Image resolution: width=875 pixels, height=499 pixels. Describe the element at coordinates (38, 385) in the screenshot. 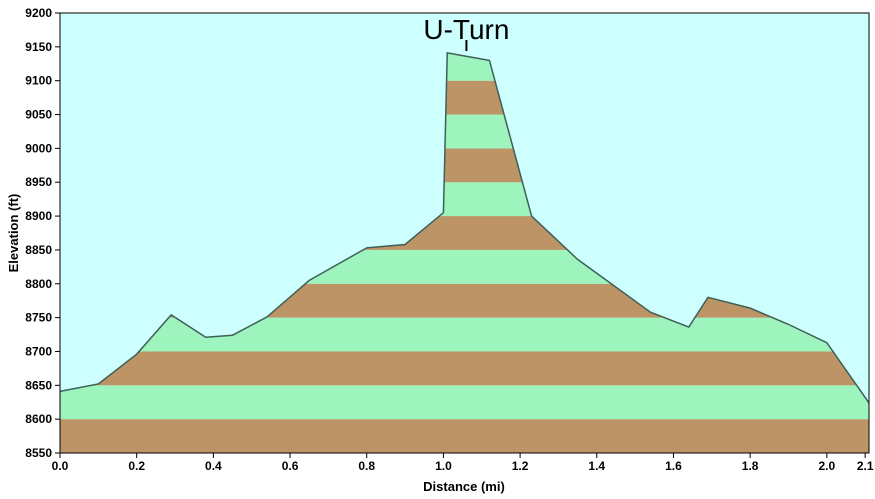

I see `y-tick-label: 8650` at that location.